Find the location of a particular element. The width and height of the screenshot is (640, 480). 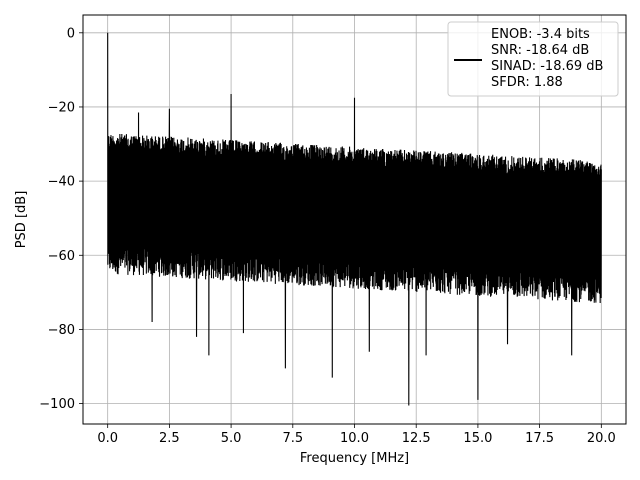

legend-box is located at coordinates (533, 59).